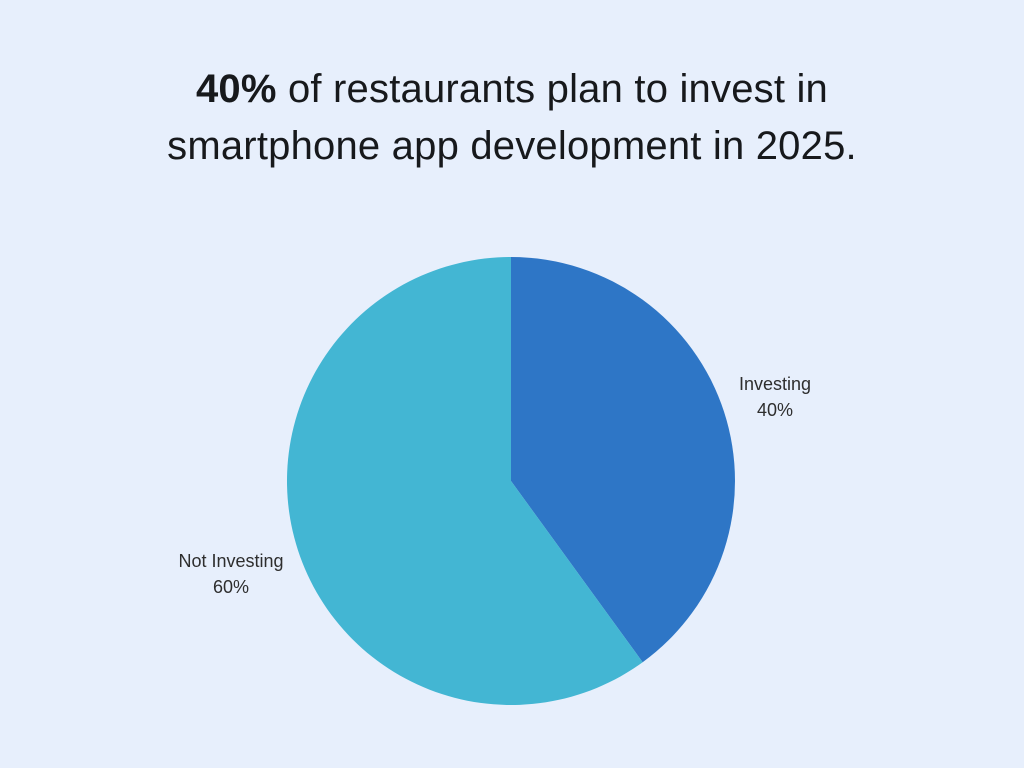 This screenshot has width=1024, height=768. I want to click on label-not-investing-name: Not Investing, so click(231, 561).